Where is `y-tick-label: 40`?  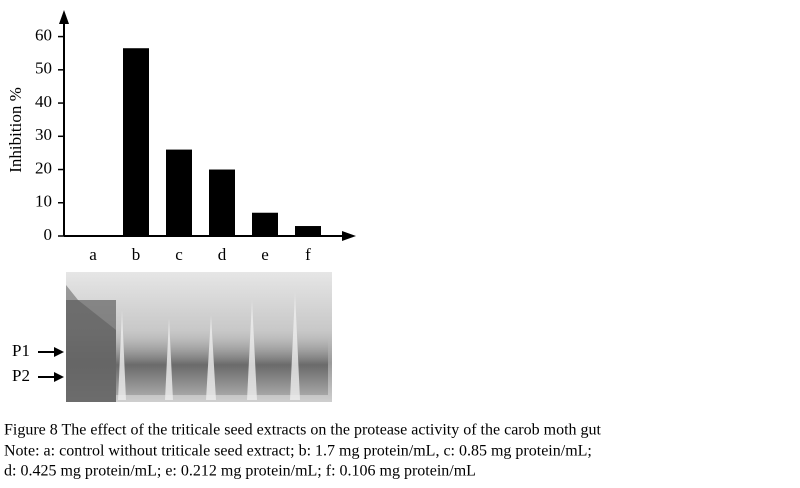
y-tick-label: 40 is located at coordinates (43, 101).